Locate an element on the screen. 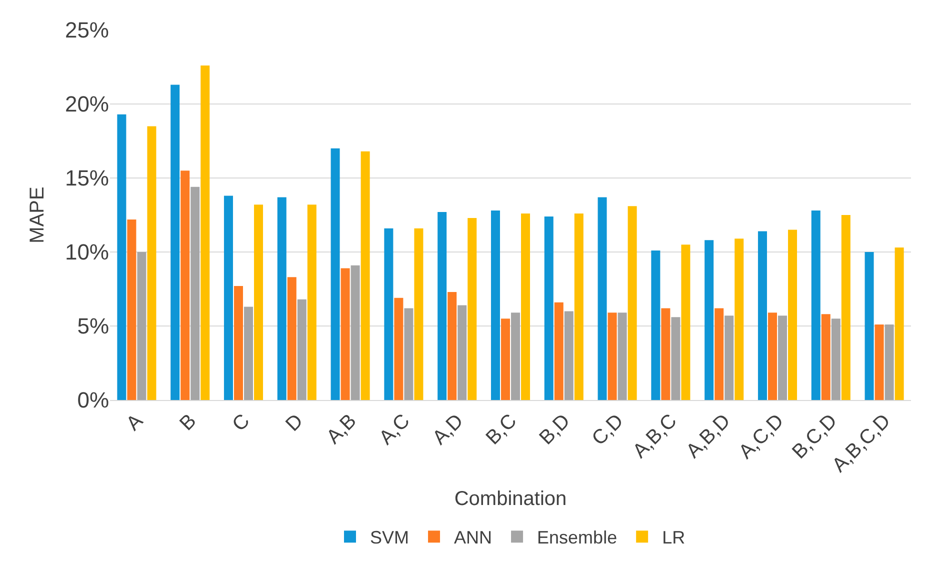 This screenshot has width=931, height=567. legend-label: ANN is located at coordinates (473, 538).